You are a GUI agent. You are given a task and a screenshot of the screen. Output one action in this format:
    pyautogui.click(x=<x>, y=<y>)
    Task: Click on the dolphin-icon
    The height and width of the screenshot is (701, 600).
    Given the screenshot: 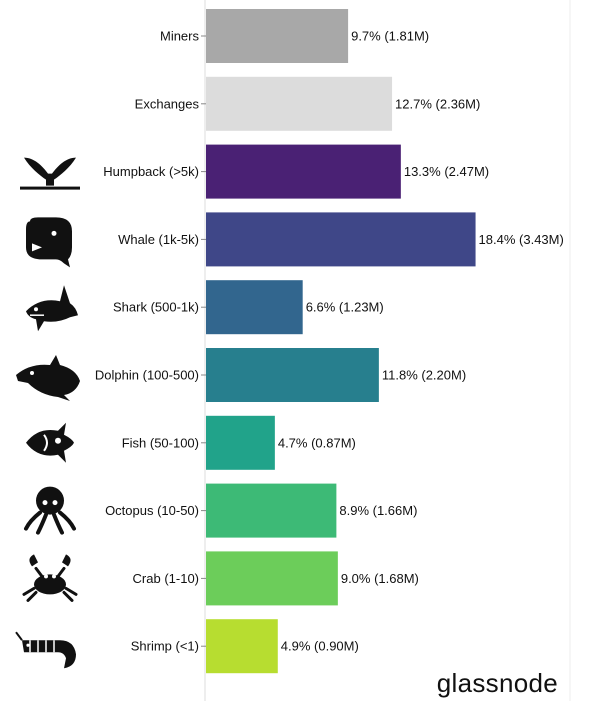 What is the action you would take?
    pyautogui.click(x=48, y=378)
    